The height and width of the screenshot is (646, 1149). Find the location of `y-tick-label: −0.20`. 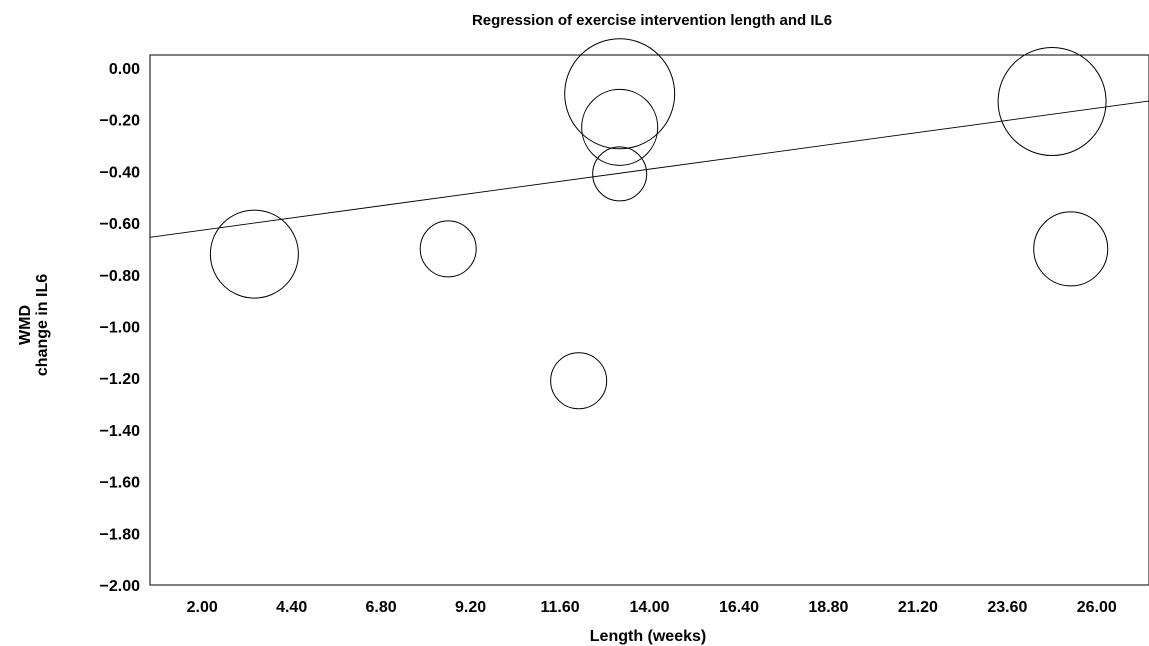

y-tick-label: −0.20 is located at coordinates (120, 121).